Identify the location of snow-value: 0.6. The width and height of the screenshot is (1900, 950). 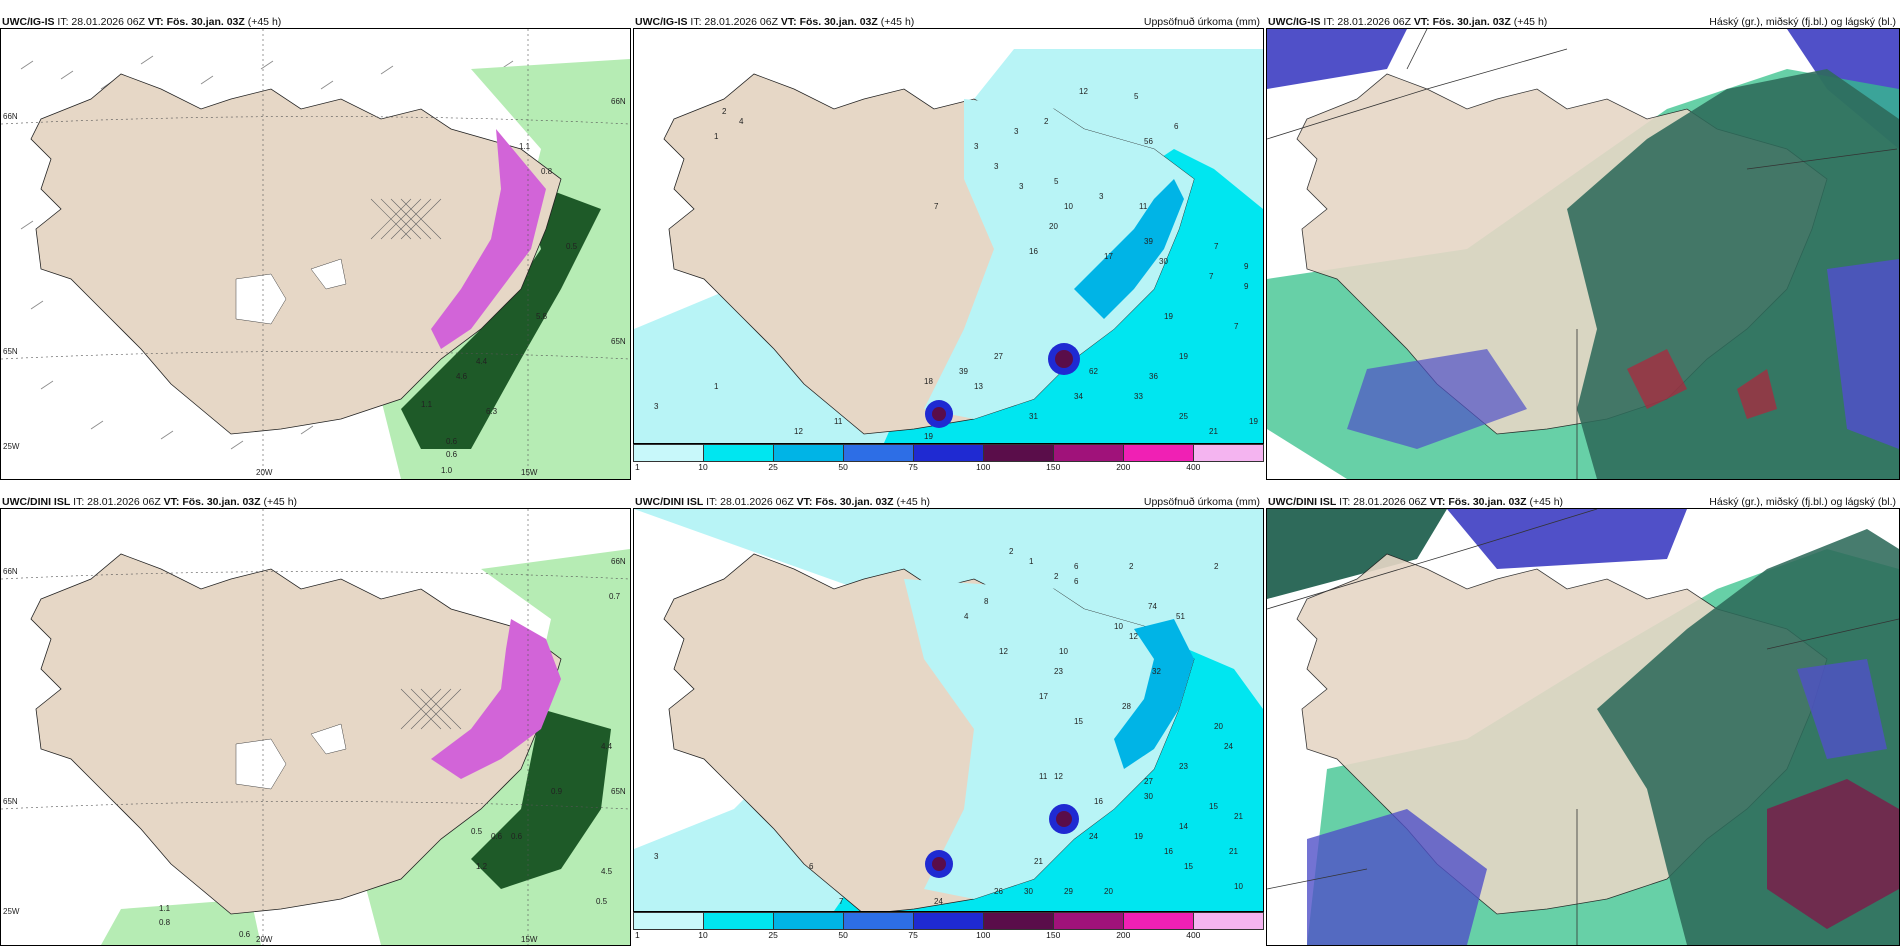
(452, 454).